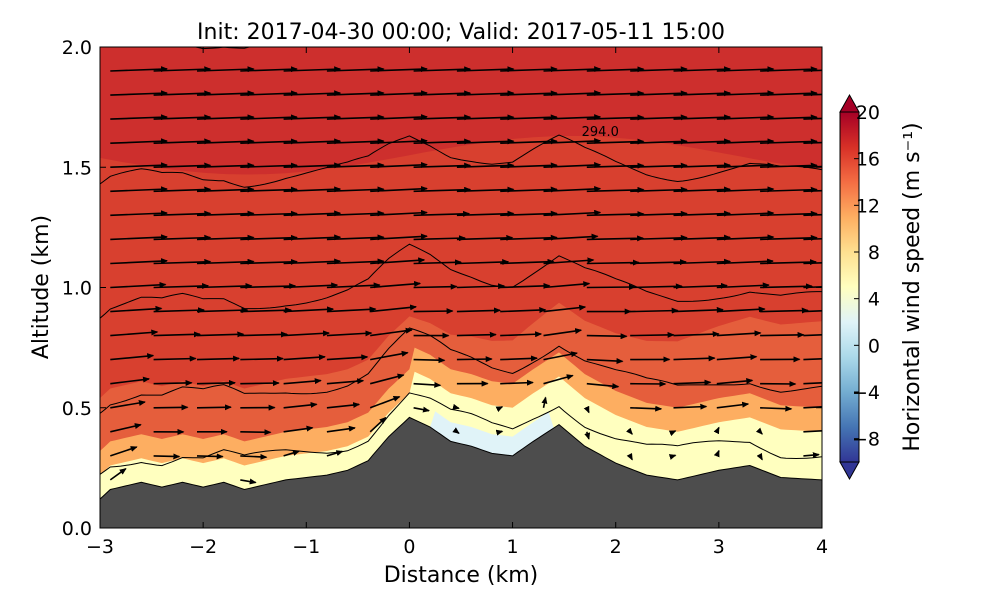 This screenshot has height=604, width=1000. I want to click on y-tick-label: 2.0, so click(77, 48).